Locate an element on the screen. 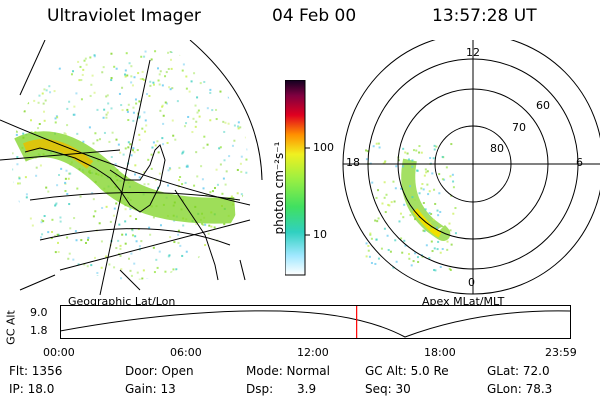  colorbar-units: photon cm⁻²s⁻¹ is located at coordinates (279, 188).